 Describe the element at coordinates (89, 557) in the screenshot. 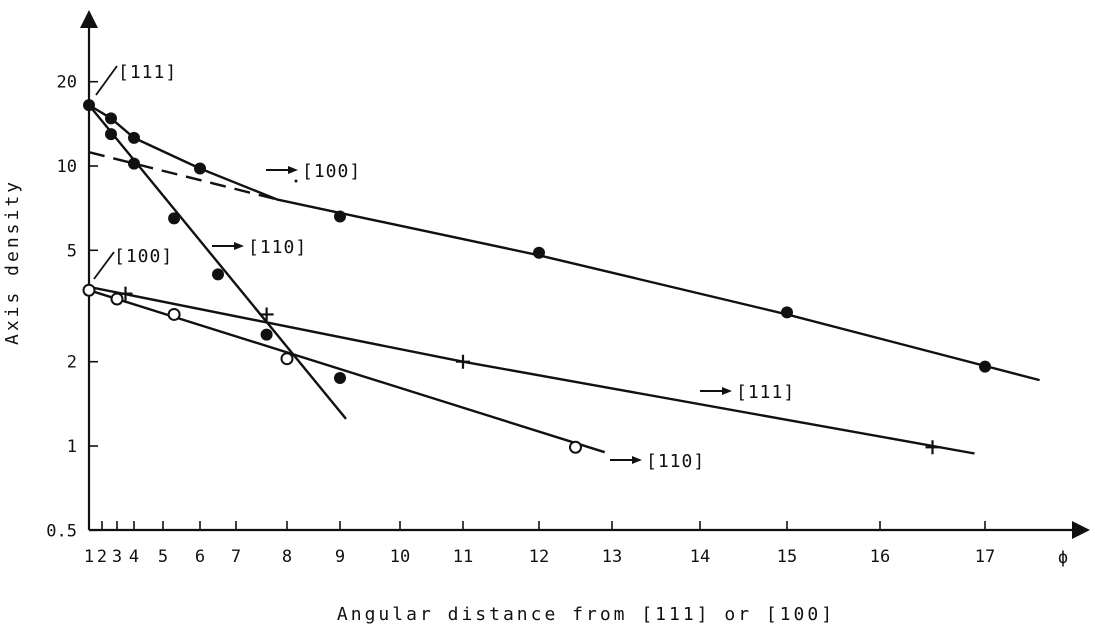

I see `x-tick-label: 1` at that location.